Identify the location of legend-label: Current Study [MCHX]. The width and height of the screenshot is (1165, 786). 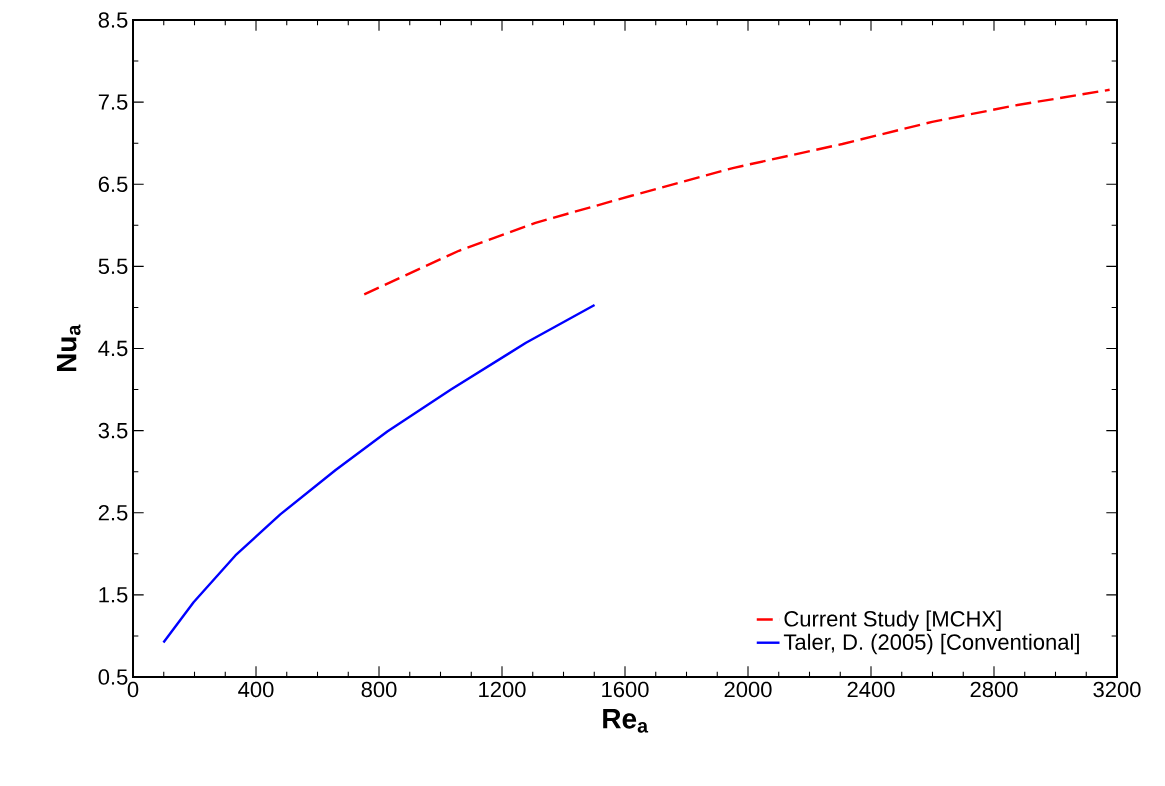
(892, 620).